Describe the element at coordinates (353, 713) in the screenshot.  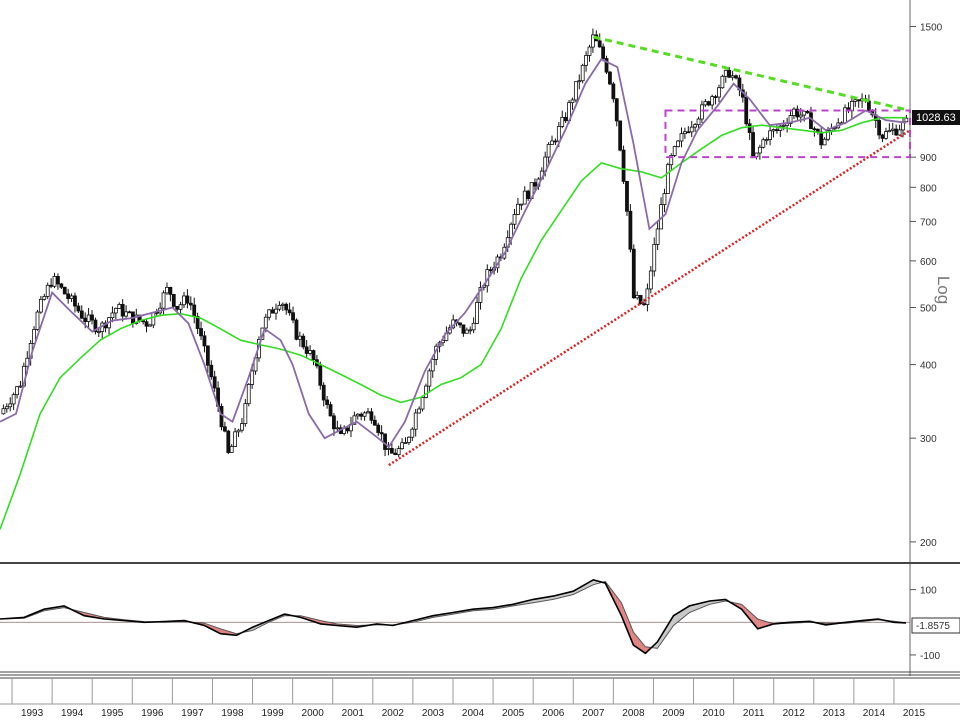
I see `x-tick-label: 2001` at that location.